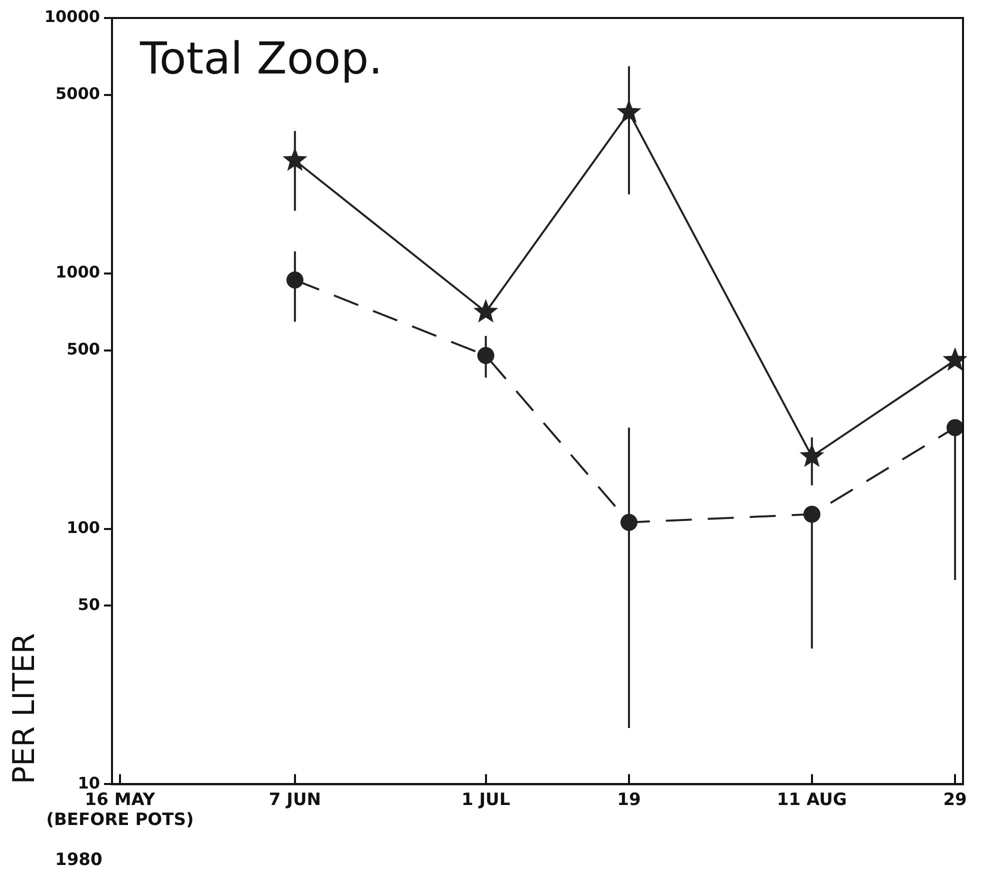  What do you see at coordinates (629, 800) in the screenshot?
I see `x-tick-label: 19` at bounding box center [629, 800].